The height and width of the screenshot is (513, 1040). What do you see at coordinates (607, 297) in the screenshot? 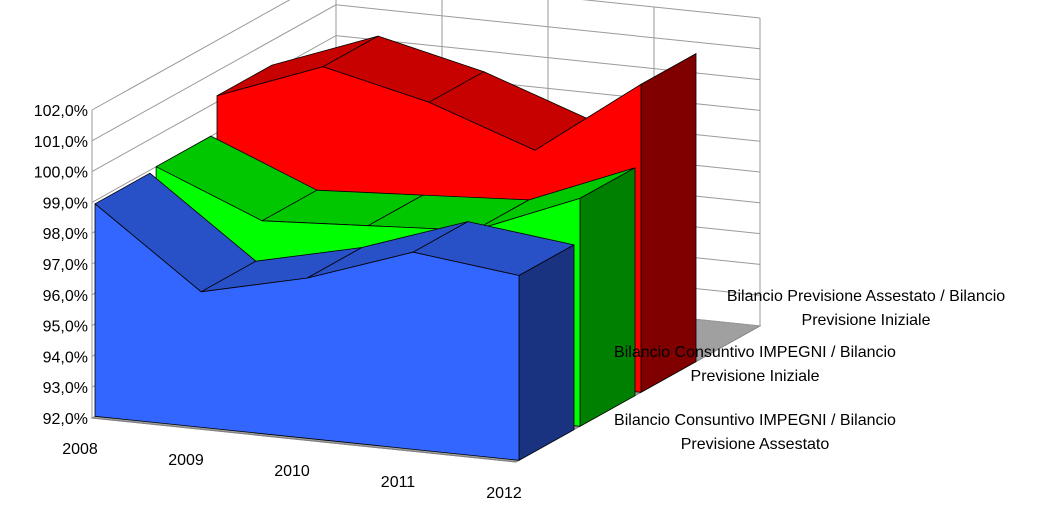
I see `series-2-side-face` at bounding box center [607, 297].